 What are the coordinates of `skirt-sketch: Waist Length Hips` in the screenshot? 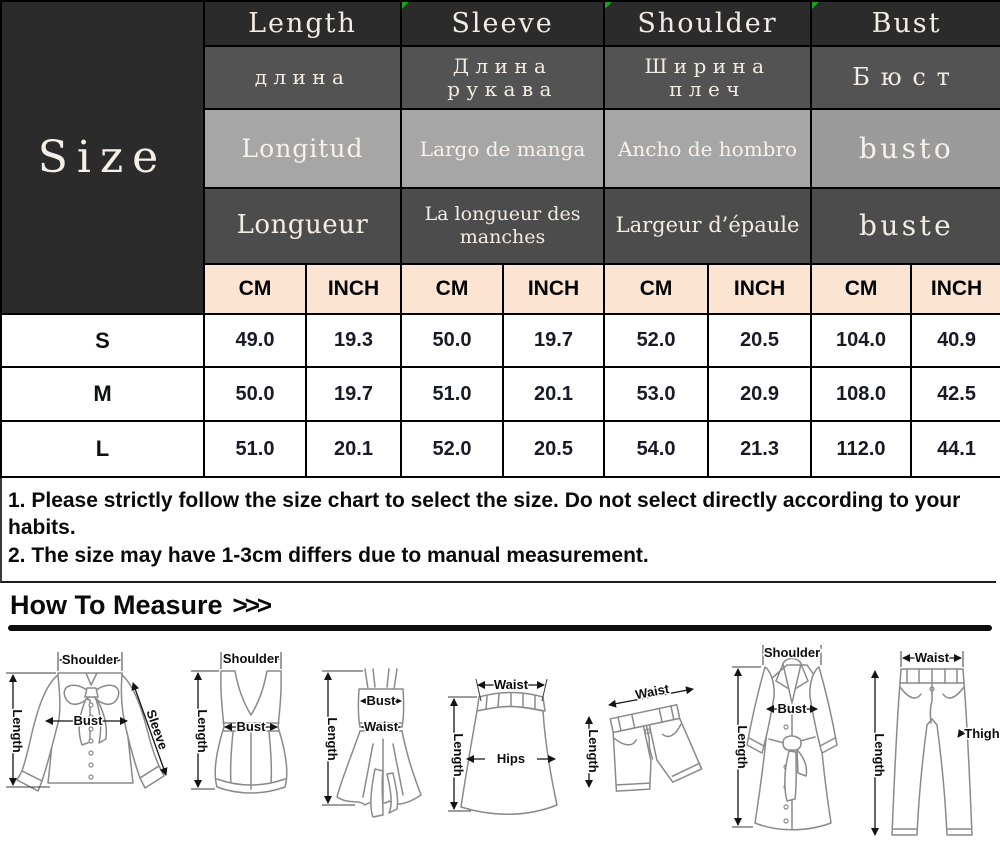 It's located at (503, 745).